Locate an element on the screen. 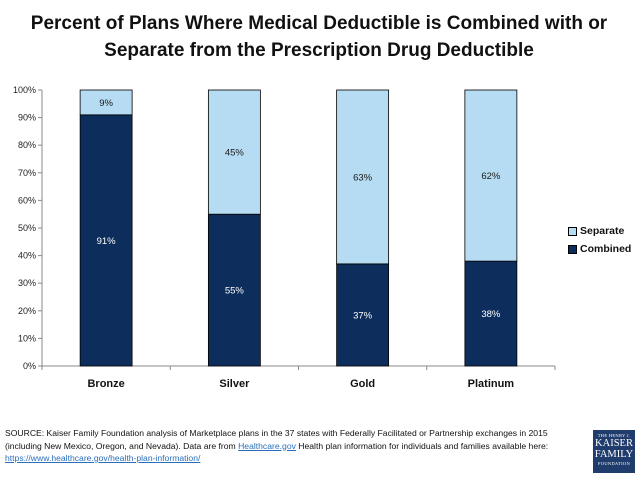 This screenshot has height=479, width=638. legend-item-combined: Combined is located at coordinates (599, 249).